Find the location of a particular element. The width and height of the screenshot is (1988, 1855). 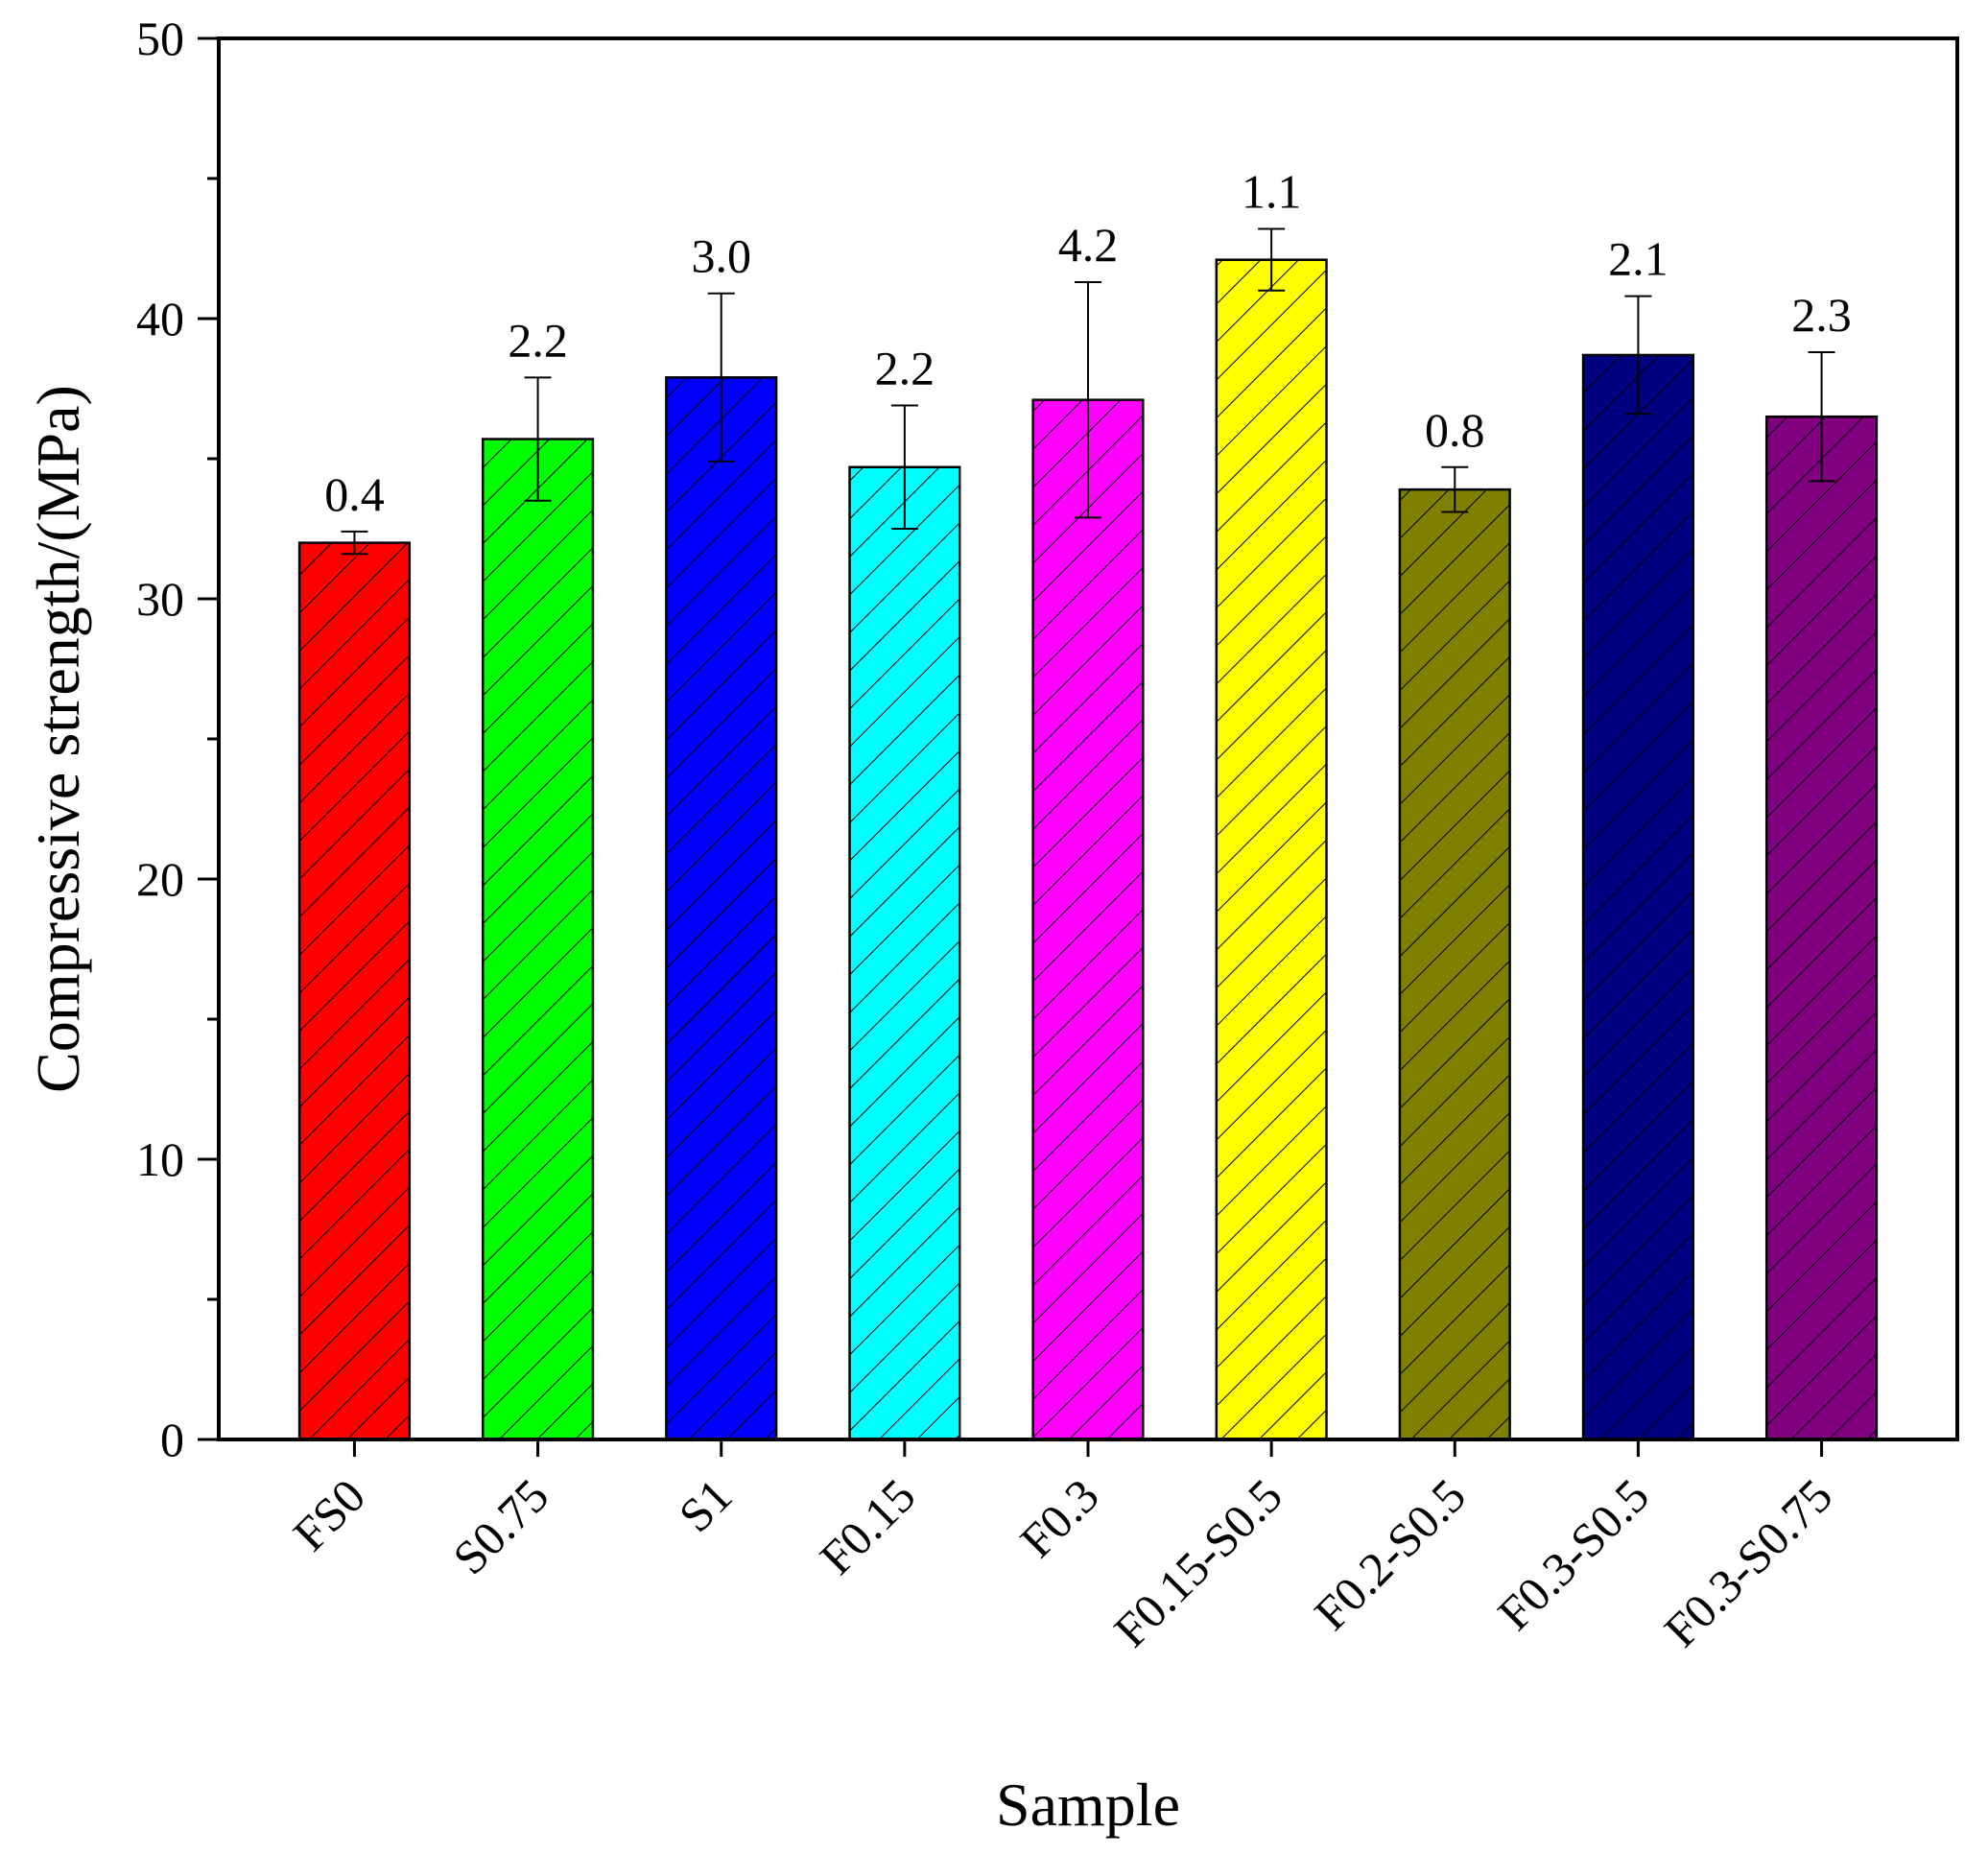

x-tick-label: F0.3-S0.5 is located at coordinates (1573, 1554).